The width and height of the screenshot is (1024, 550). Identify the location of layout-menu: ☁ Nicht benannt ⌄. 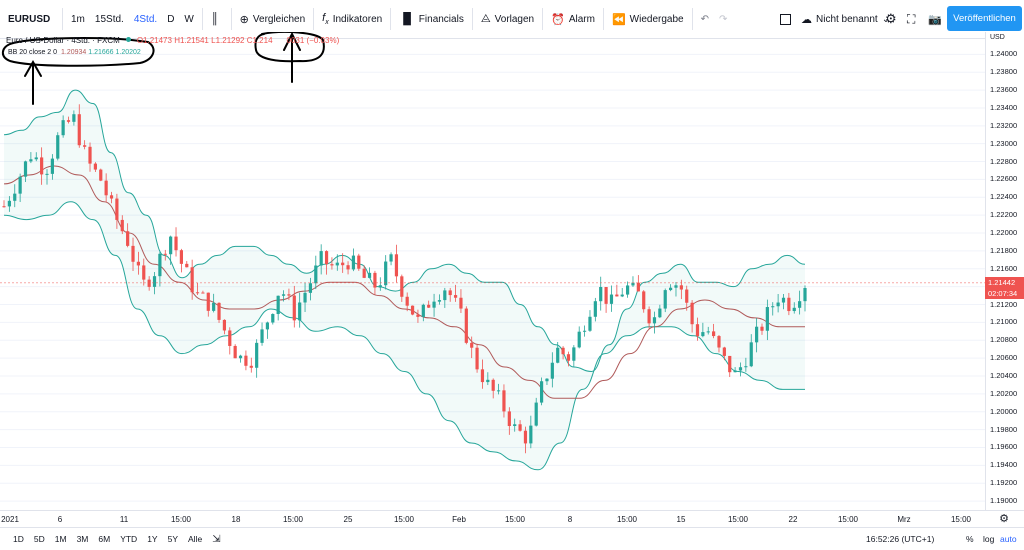
(845, 19).